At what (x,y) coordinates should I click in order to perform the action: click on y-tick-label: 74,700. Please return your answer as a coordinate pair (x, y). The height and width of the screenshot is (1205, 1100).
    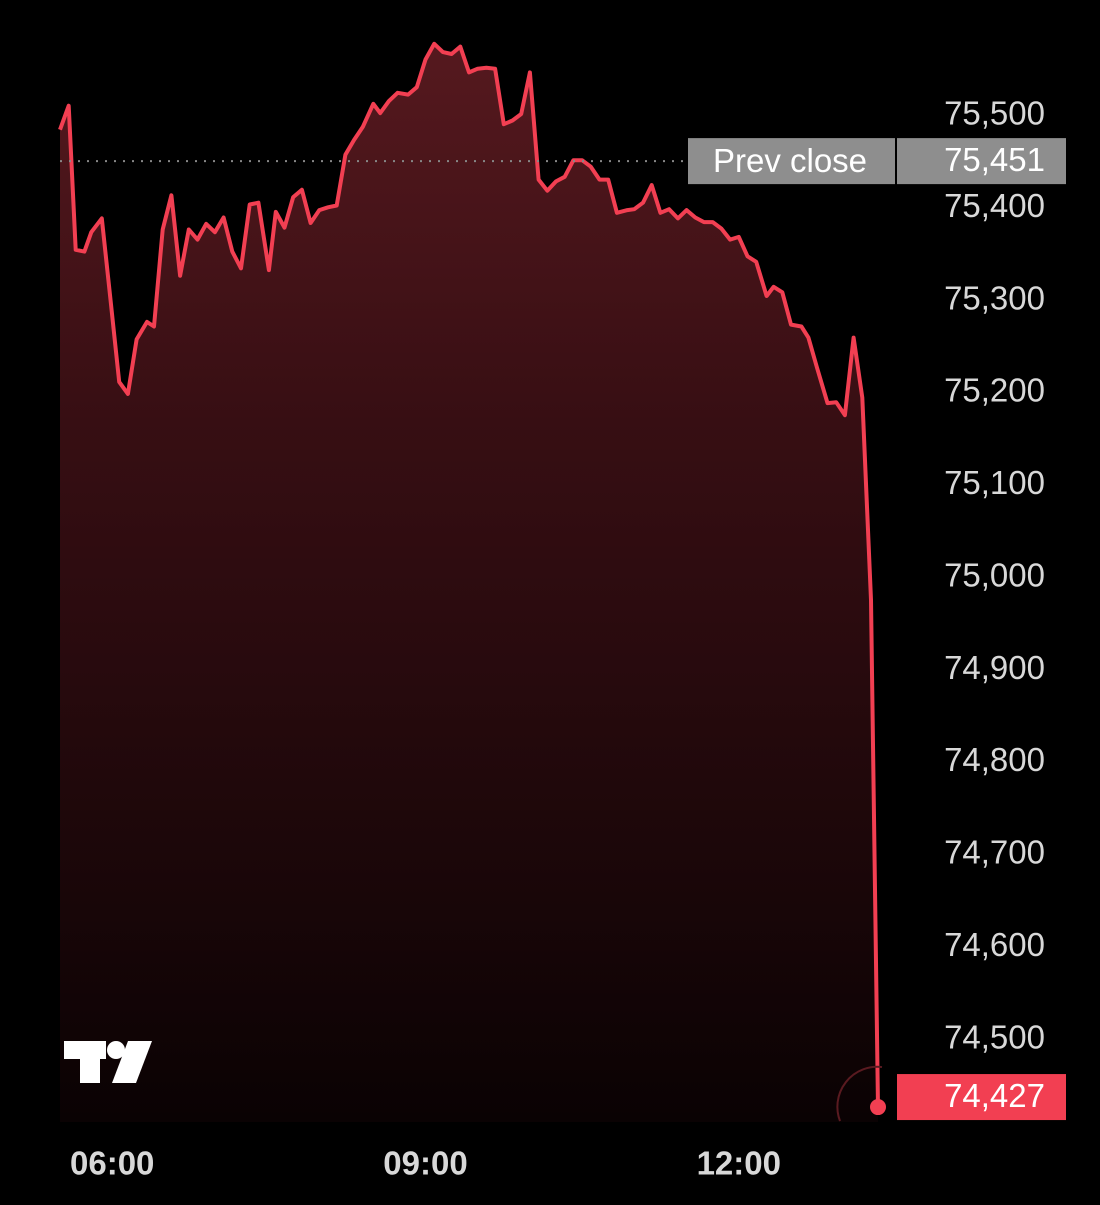
    Looking at the image, I should click on (994, 852).